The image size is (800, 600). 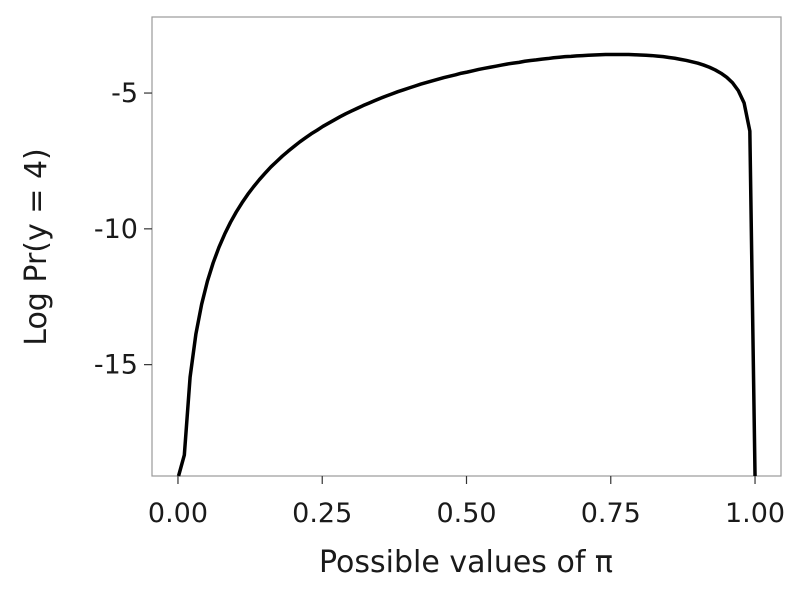 What do you see at coordinates (611, 513) in the screenshot?
I see `x-tick-label: 0.75` at bounding box center [611, 513].